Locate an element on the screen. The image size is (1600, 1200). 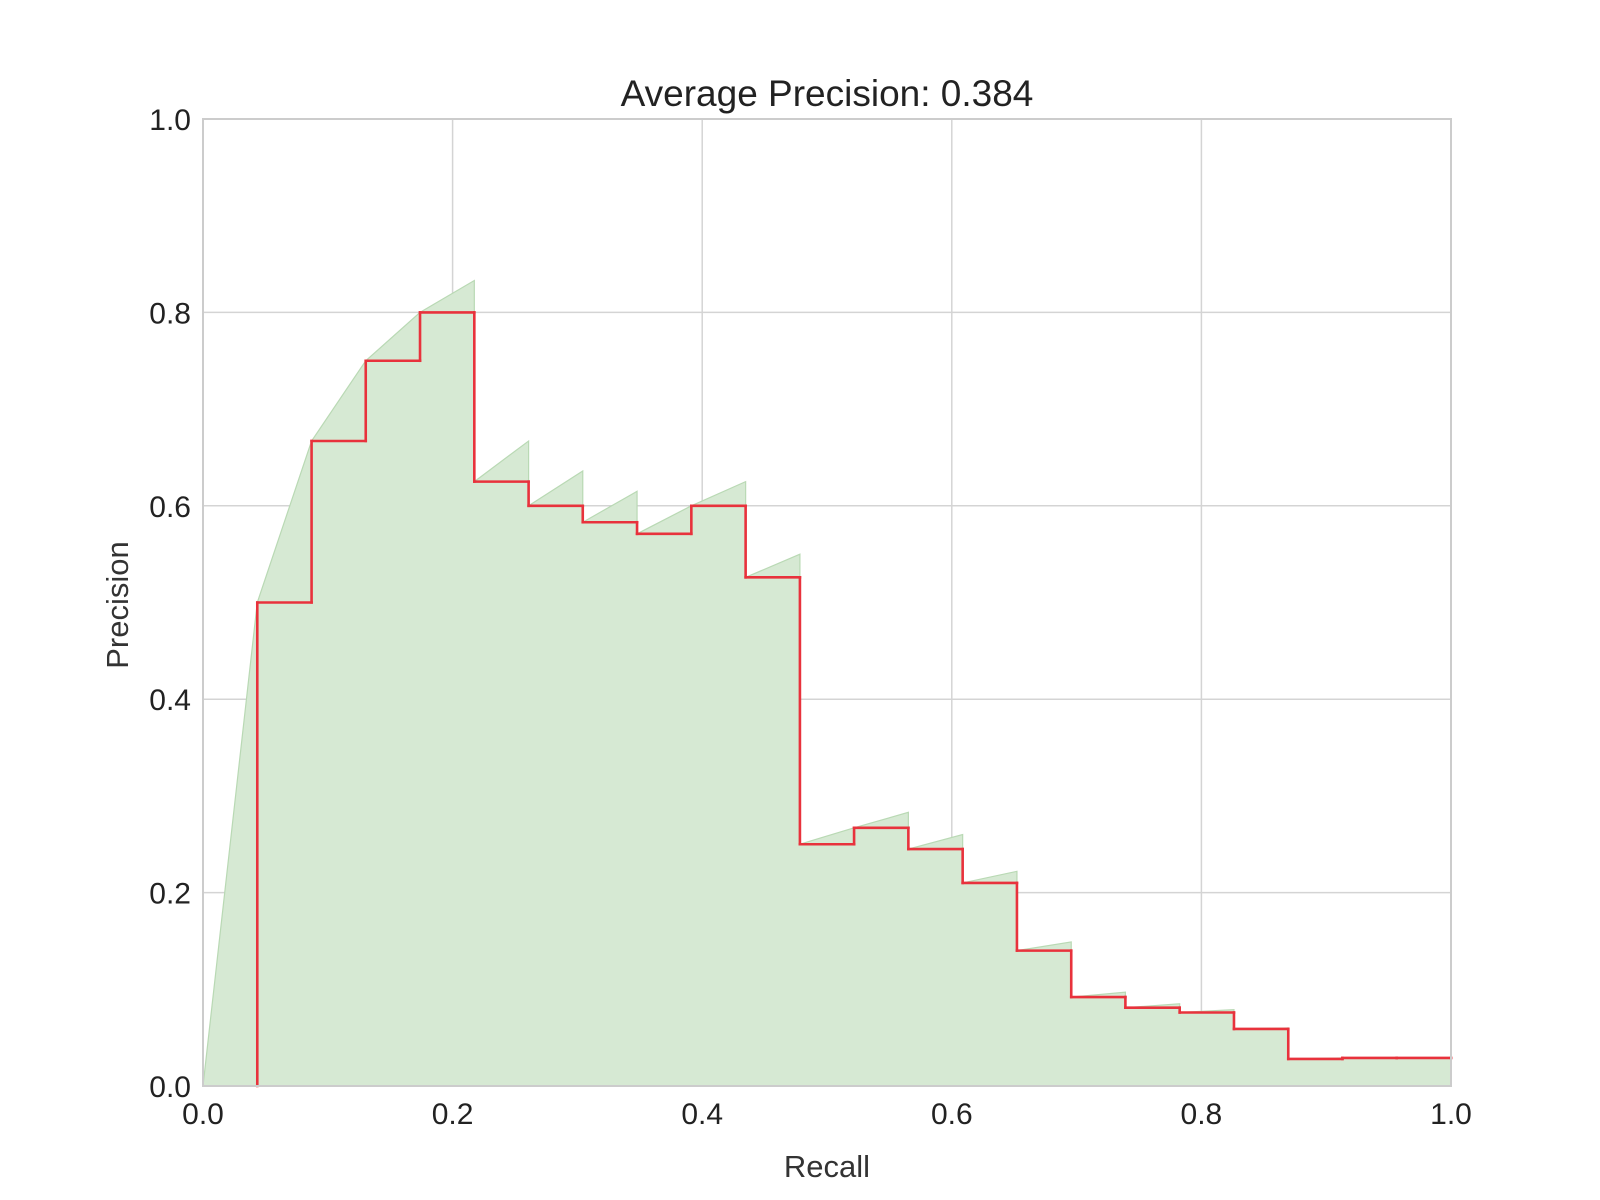
x-tick-label: 0.8 is located at coordinates (1202, 1114).